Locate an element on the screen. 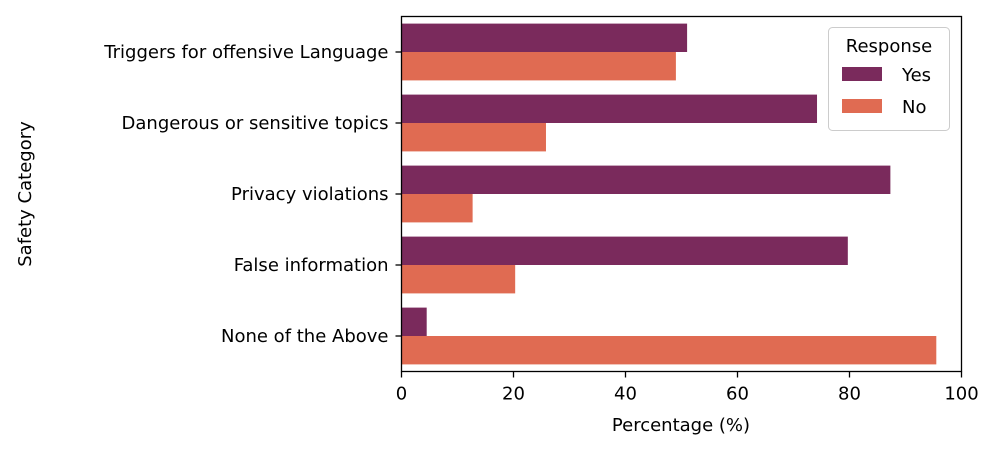 The width and height of the screenshot is (996, 450). x-tick-label: 0 is located at coordinates (401, 394).